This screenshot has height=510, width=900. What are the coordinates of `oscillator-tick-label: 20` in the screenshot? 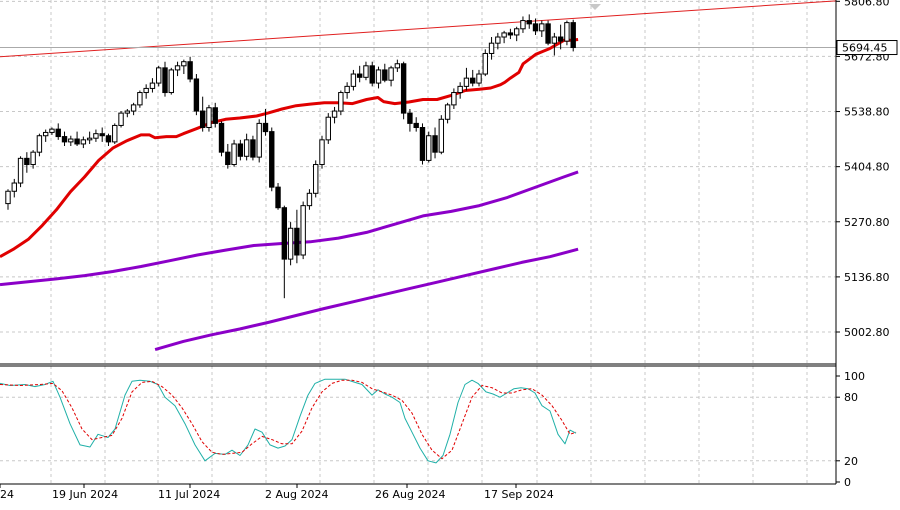 It's located at (851, 461).